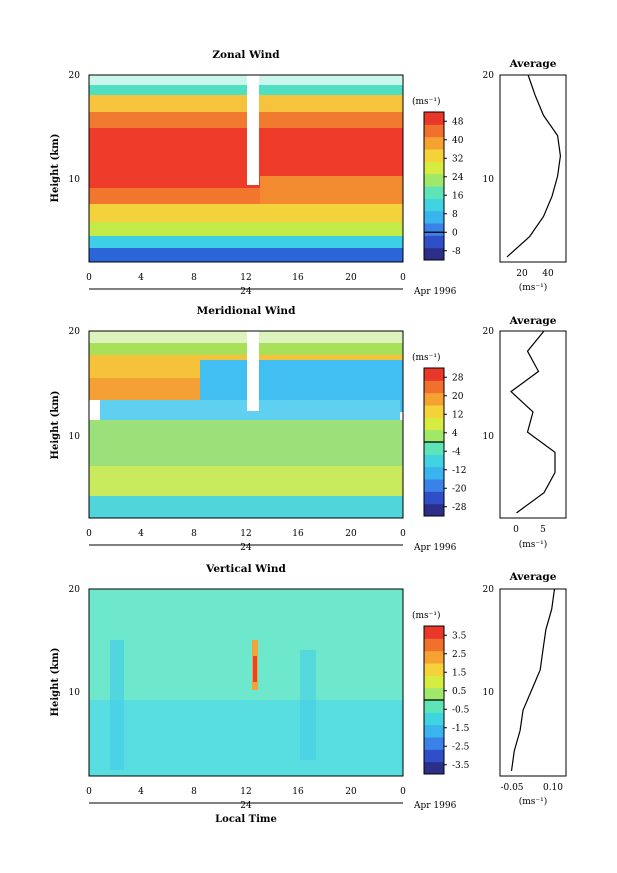 The height and width of the screenshot is (873, 617). What do you see at coordinates (455, 233) in the screenshot?
I see `colorbar-tick-label: 0` at bounding box center [455, 233].